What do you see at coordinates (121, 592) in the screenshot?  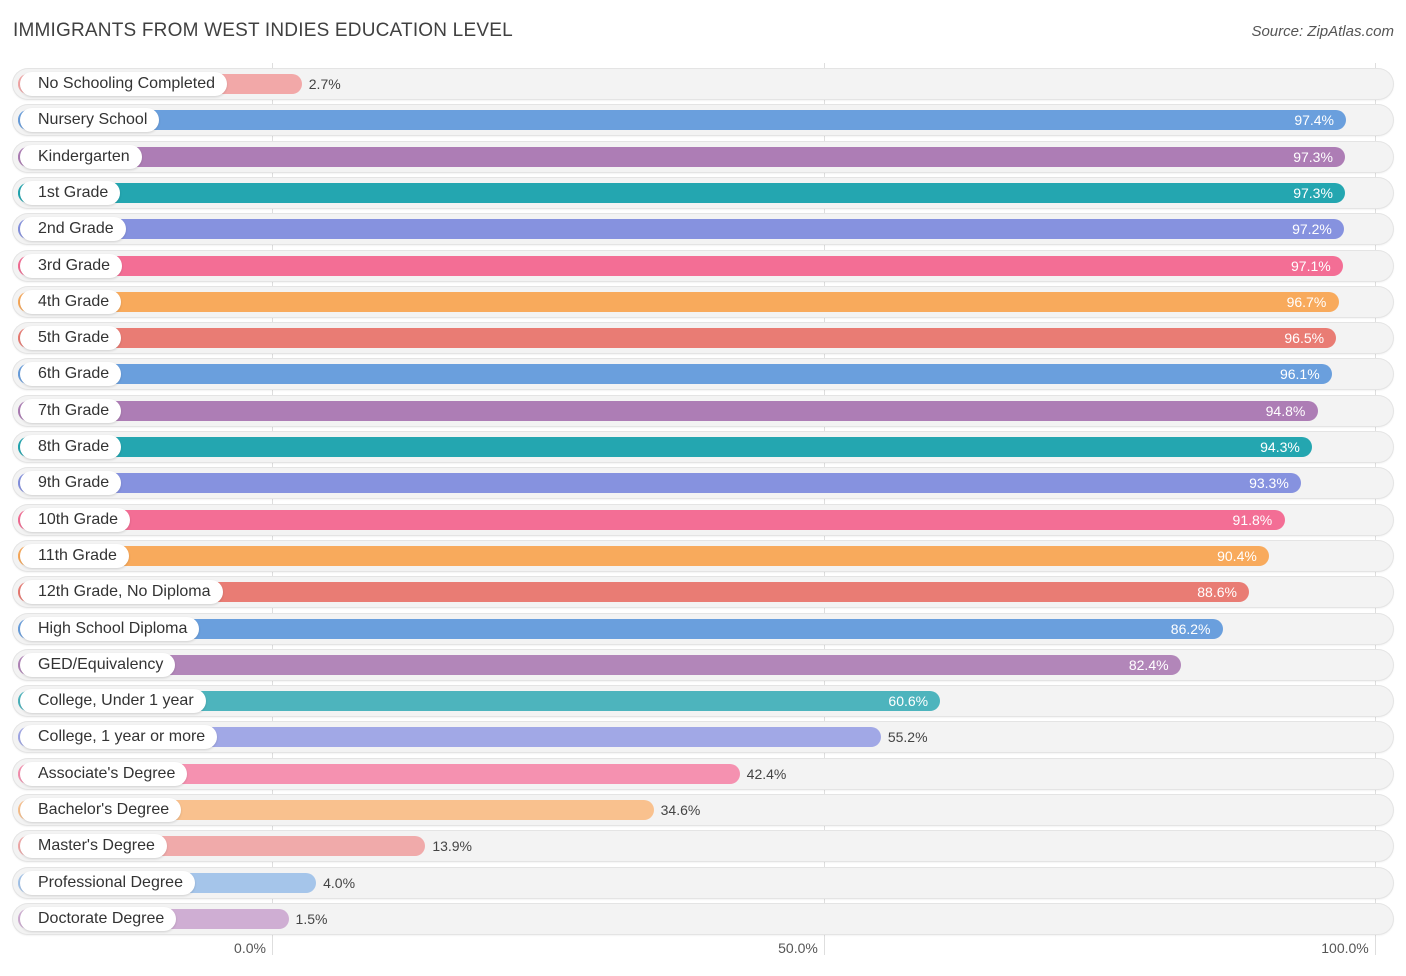 I see `category-label: 12th Grade, No Diploma` at bounding box center [121, 592].